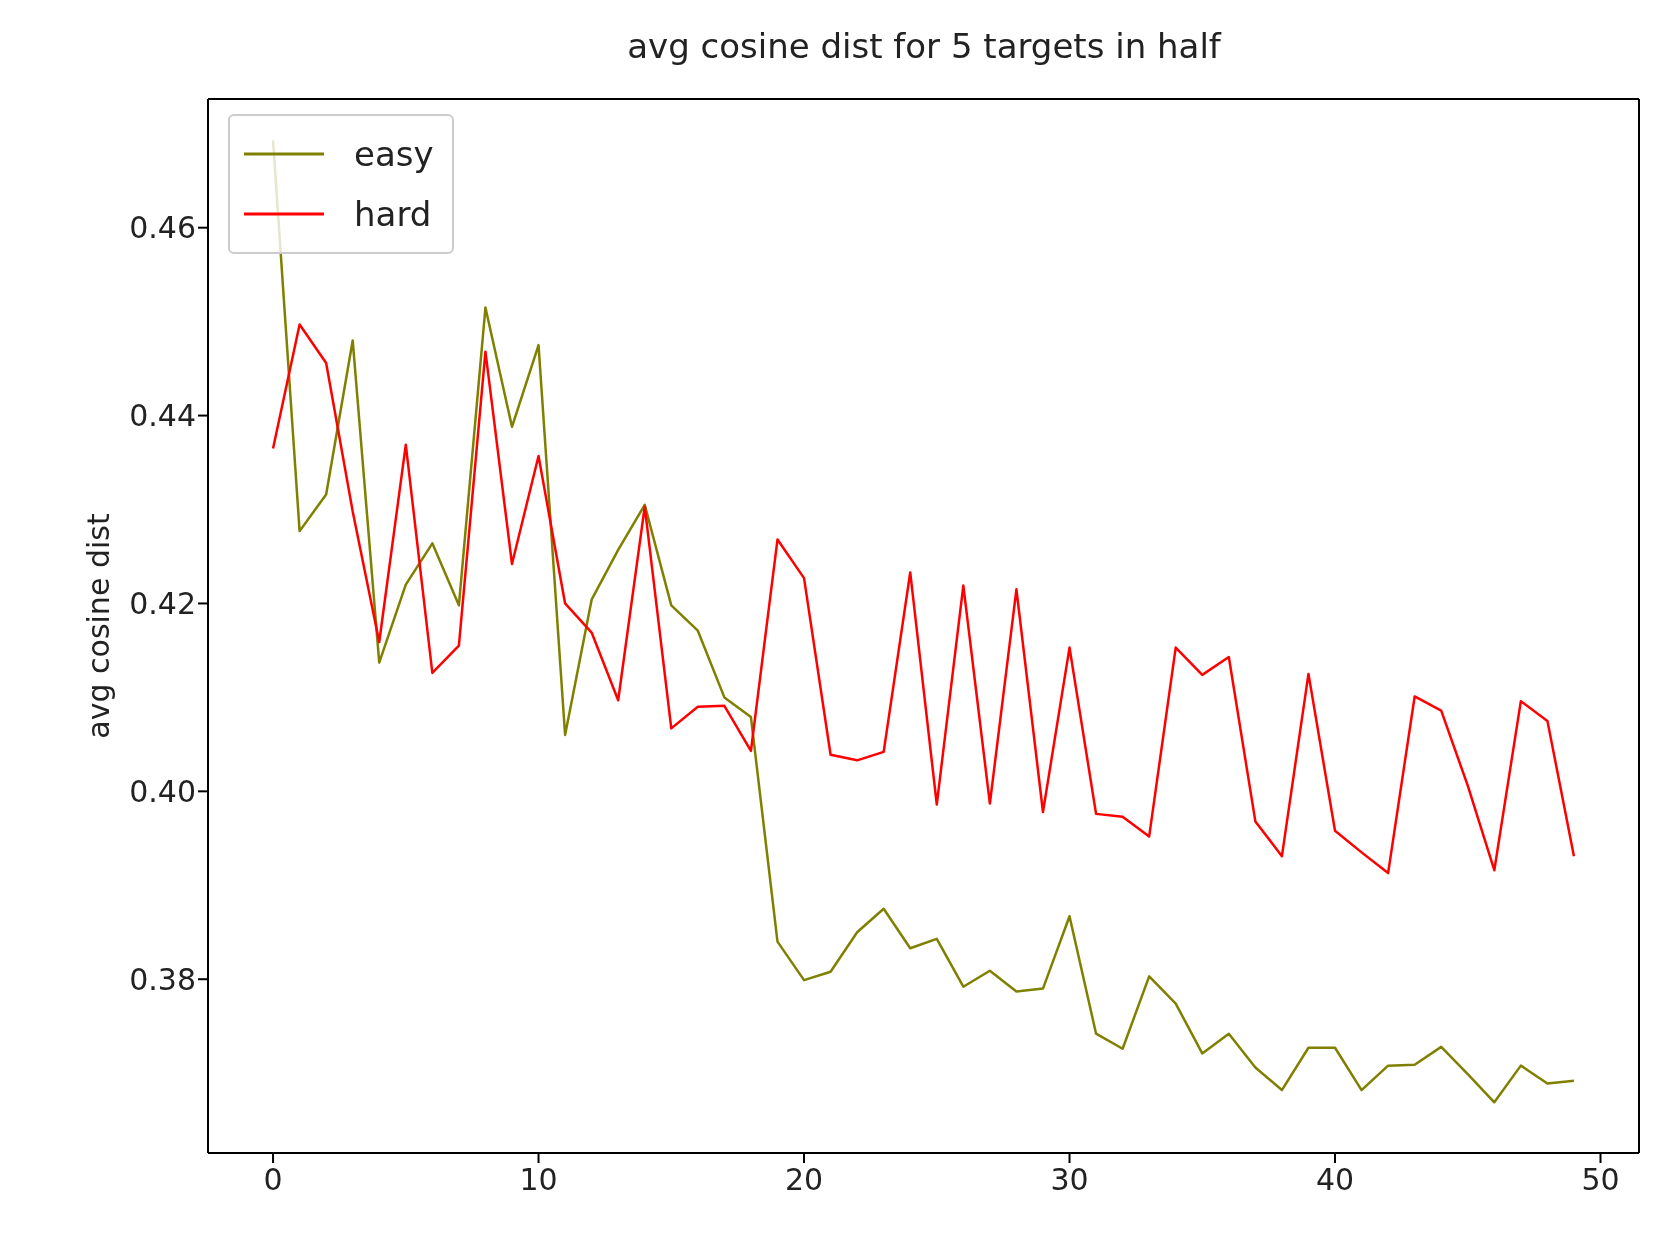  I want to click on x-tick-label: 50, so click(1600, 1180).